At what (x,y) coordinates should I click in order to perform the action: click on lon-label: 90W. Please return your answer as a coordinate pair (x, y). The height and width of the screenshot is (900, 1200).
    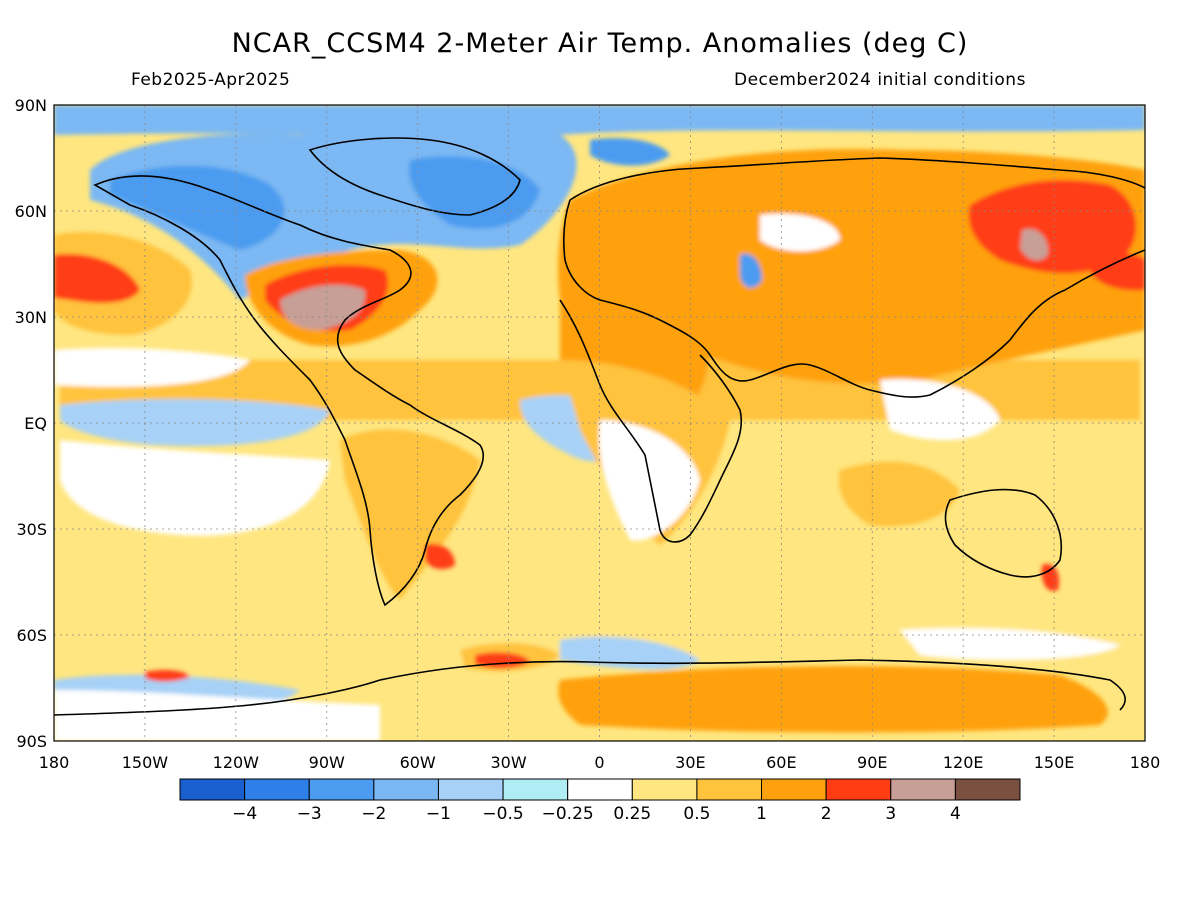
    Looking at the image, I should click on (327, 762).